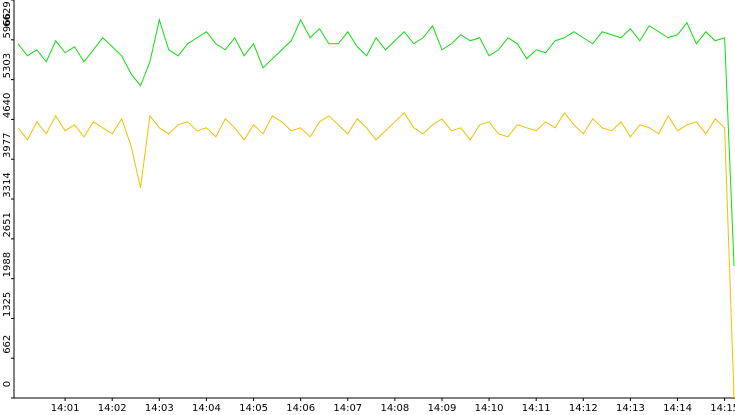 Image resolution: width=735 pixels, height=415 pixels. I want to click on y-tick-label: 5966, so click(7, 25).